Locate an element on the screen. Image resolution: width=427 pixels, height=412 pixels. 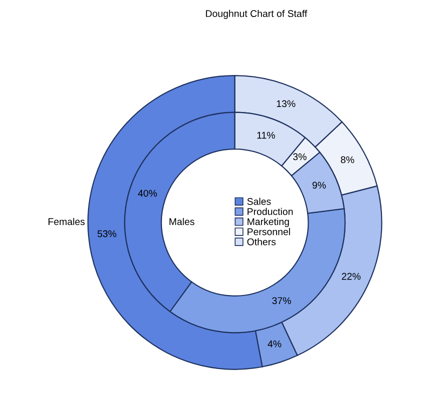
legend-label: Others is located at coordinates (261, 242).